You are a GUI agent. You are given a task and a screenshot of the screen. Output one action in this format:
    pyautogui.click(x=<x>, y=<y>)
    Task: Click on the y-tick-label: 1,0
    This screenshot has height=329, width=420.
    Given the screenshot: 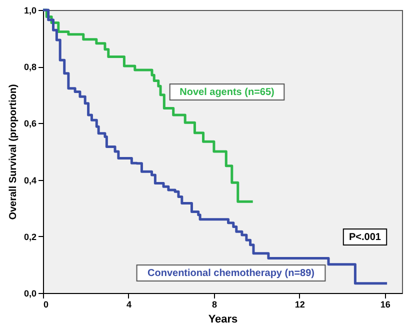 What is the action you would take?
    pyautogui.click(x=30, y=11)
    